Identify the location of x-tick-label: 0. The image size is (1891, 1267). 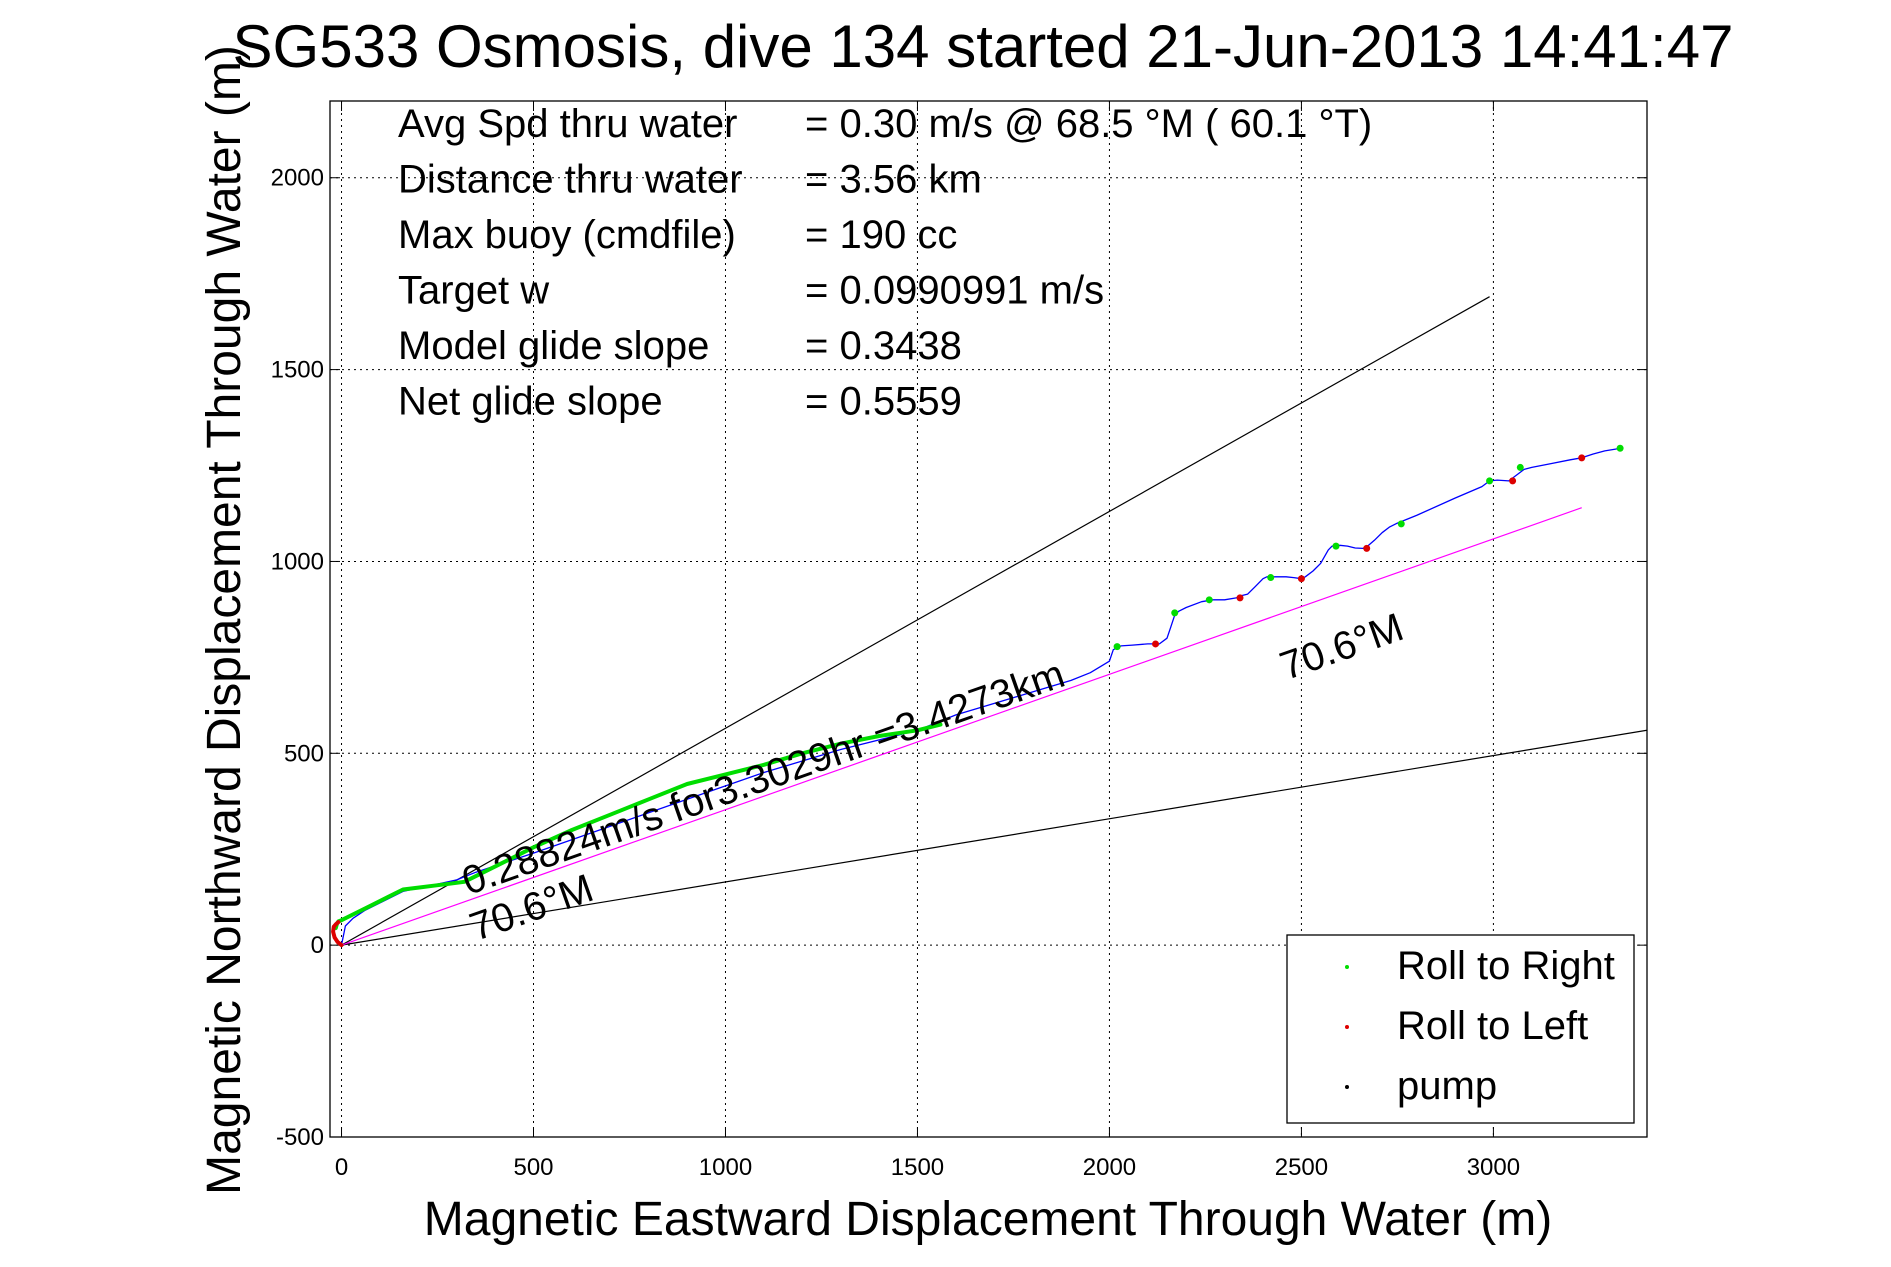
(341, 1167).